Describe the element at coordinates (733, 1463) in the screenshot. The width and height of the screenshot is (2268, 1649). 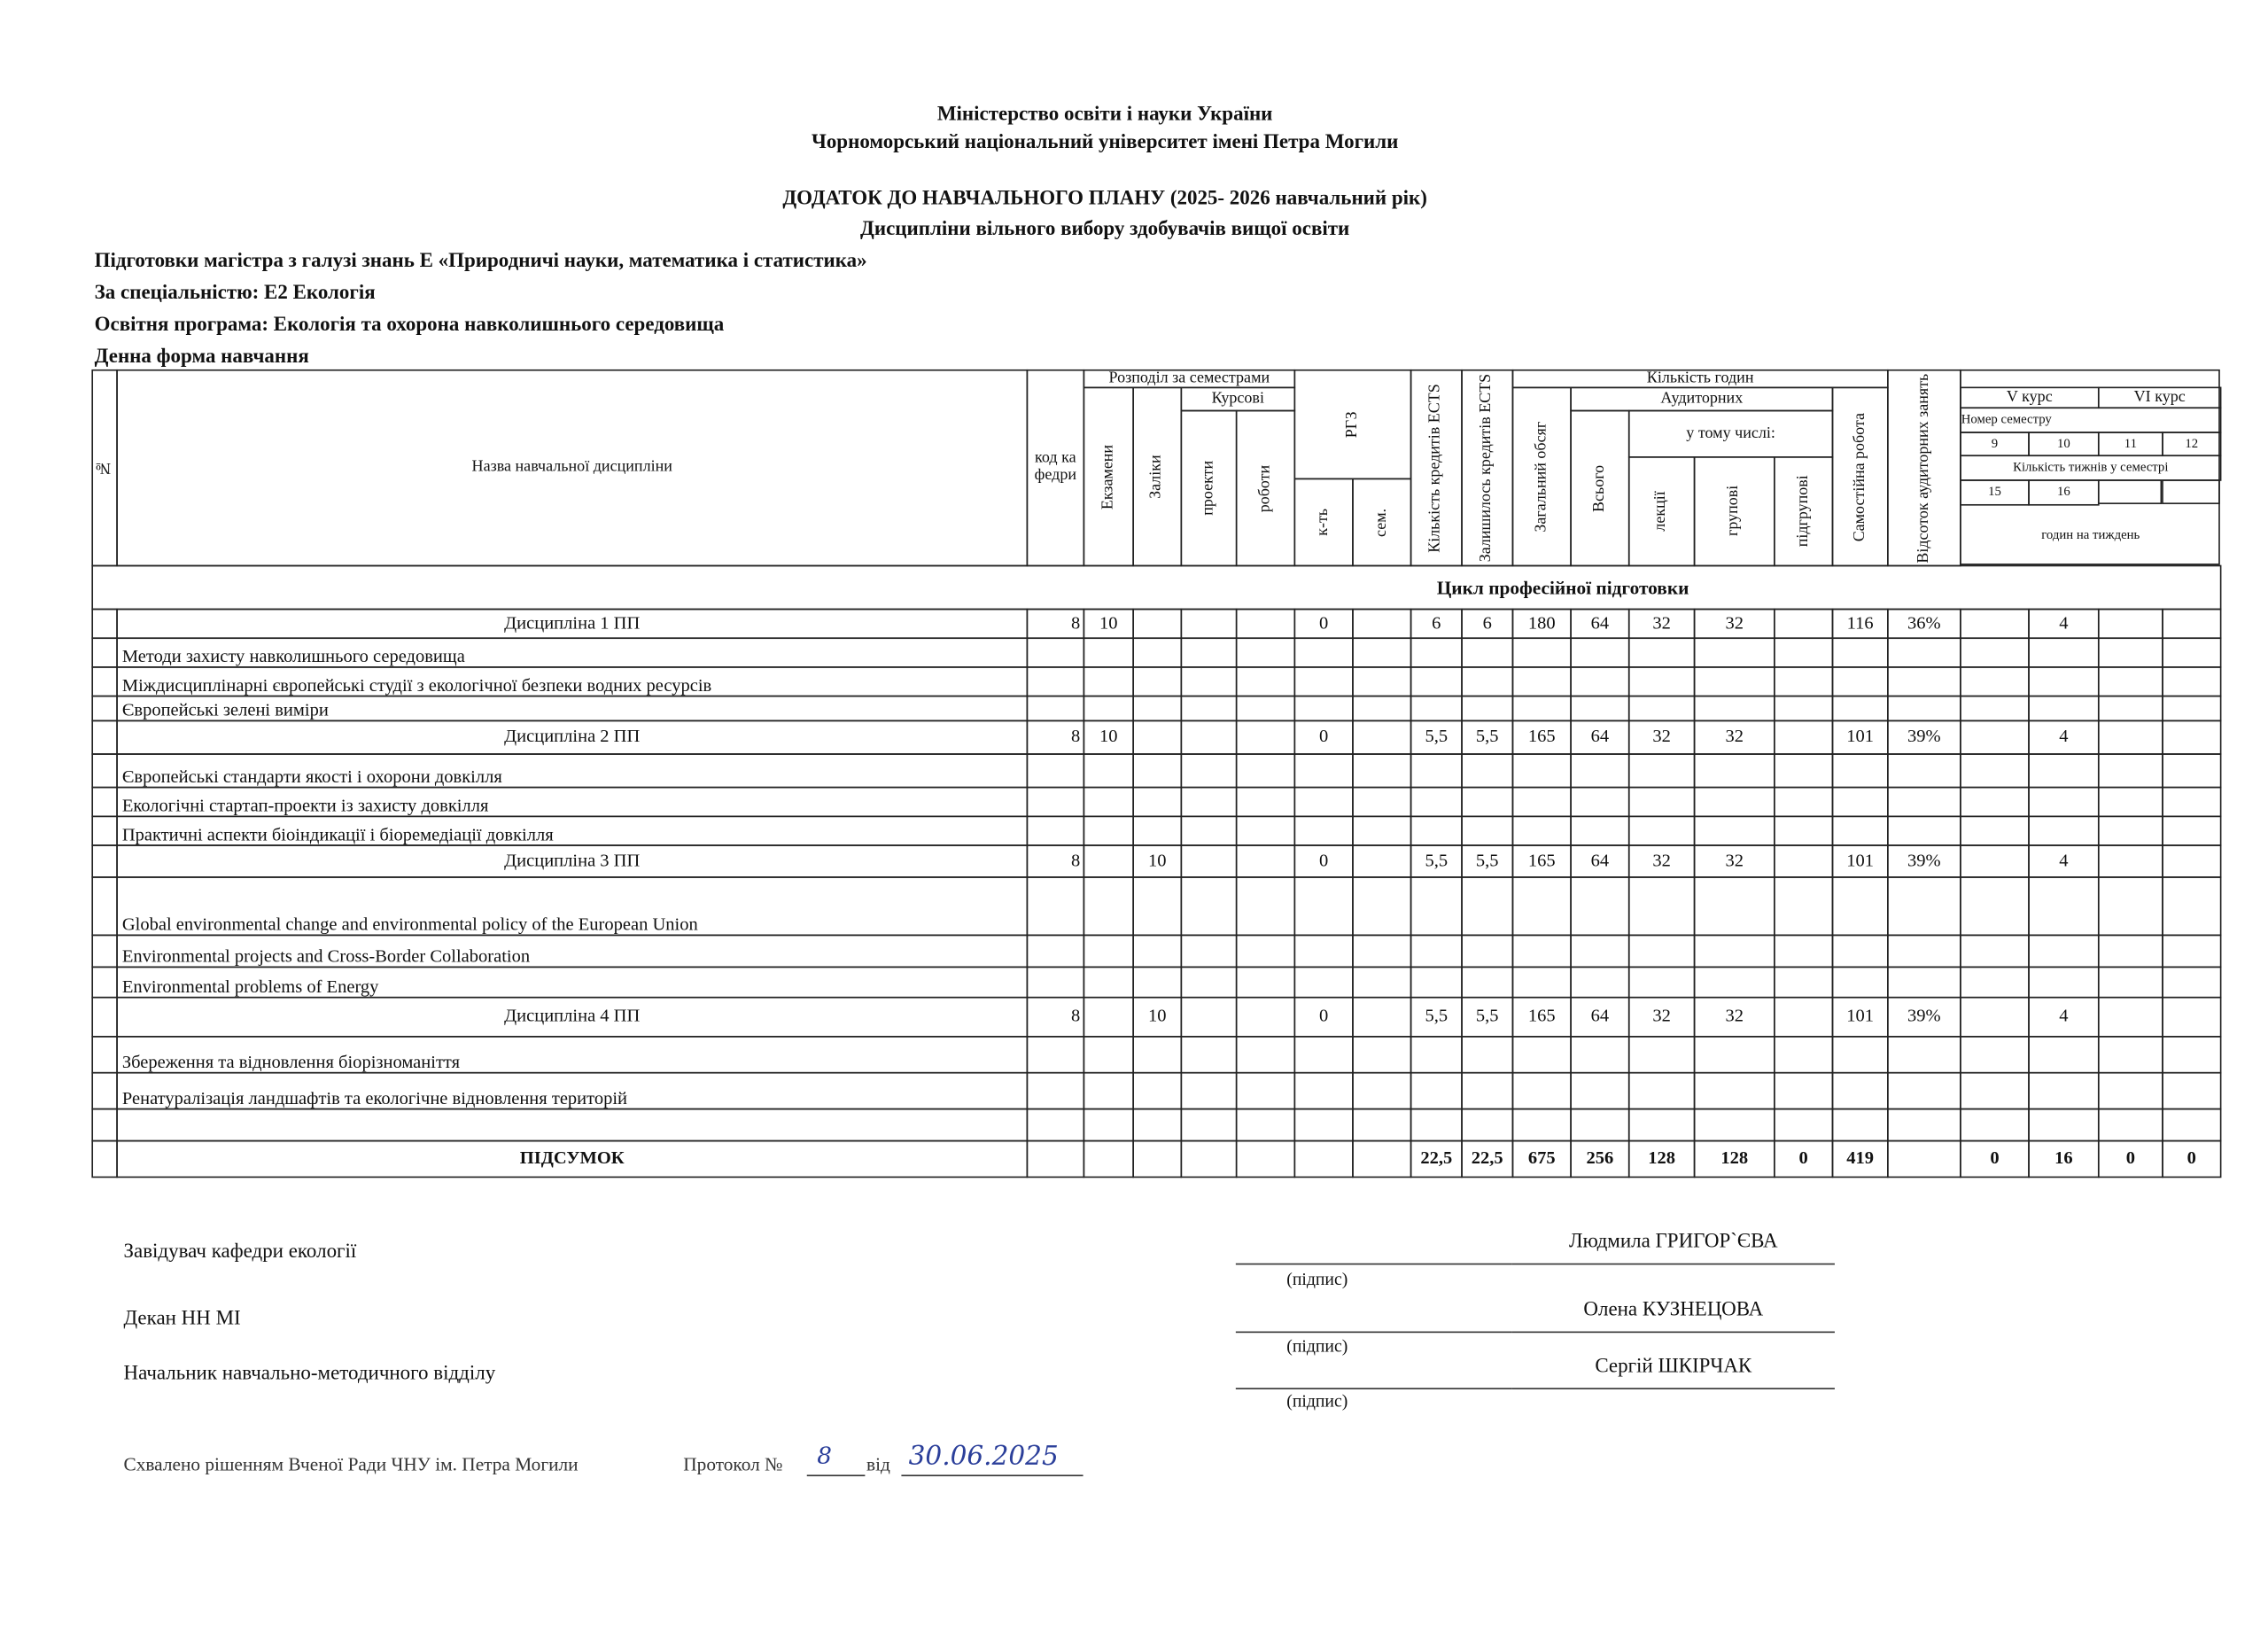
I see `protocol-label: Протокол №` at that location.